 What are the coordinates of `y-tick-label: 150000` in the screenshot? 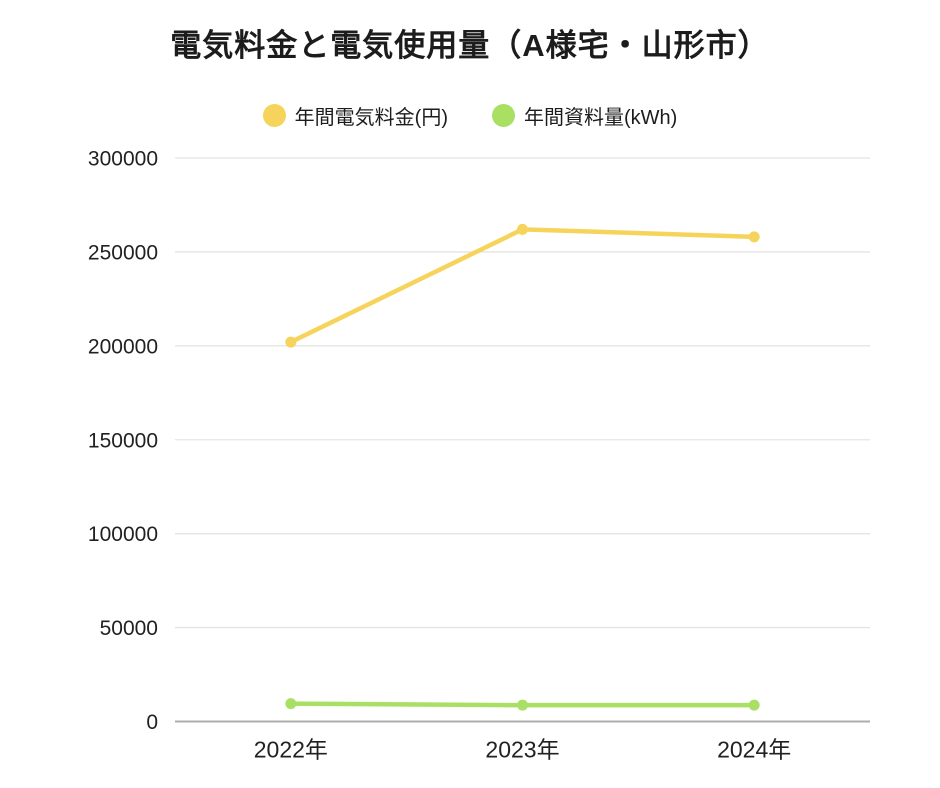 It's located at (123, 440).